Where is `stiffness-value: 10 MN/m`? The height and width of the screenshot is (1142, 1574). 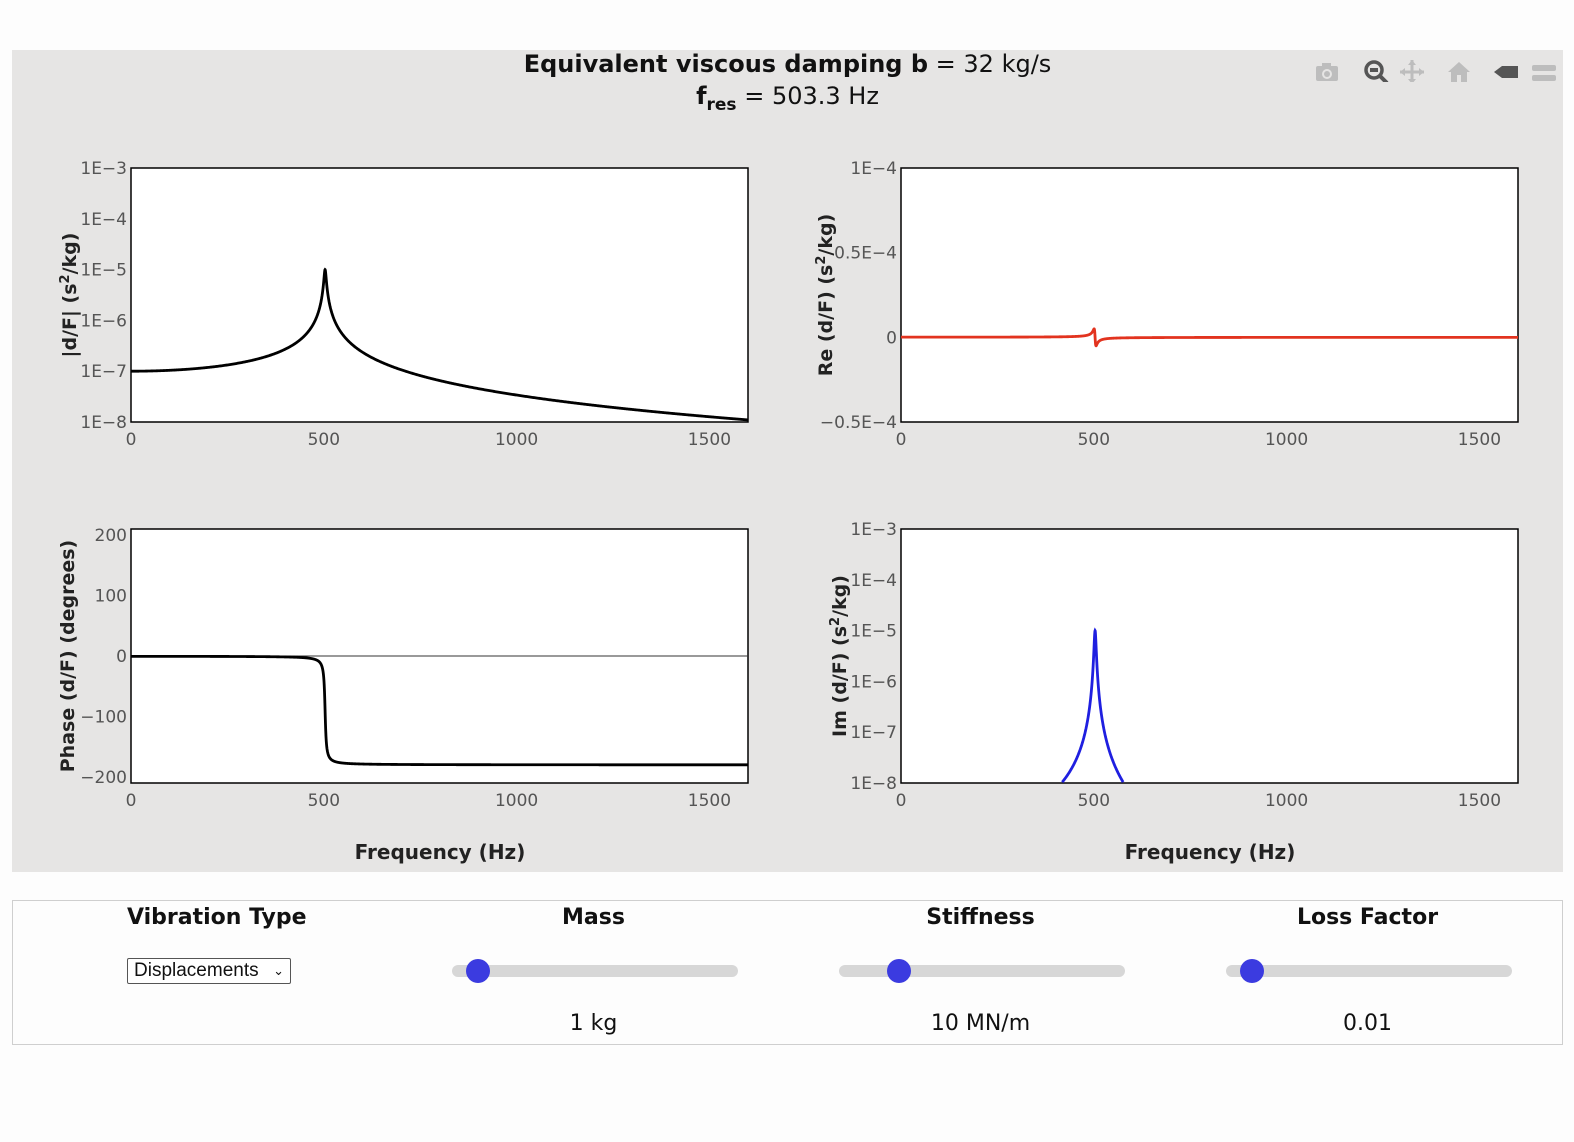
stiffness-value: 10 MN/m is located at coordinates (980, 1023).